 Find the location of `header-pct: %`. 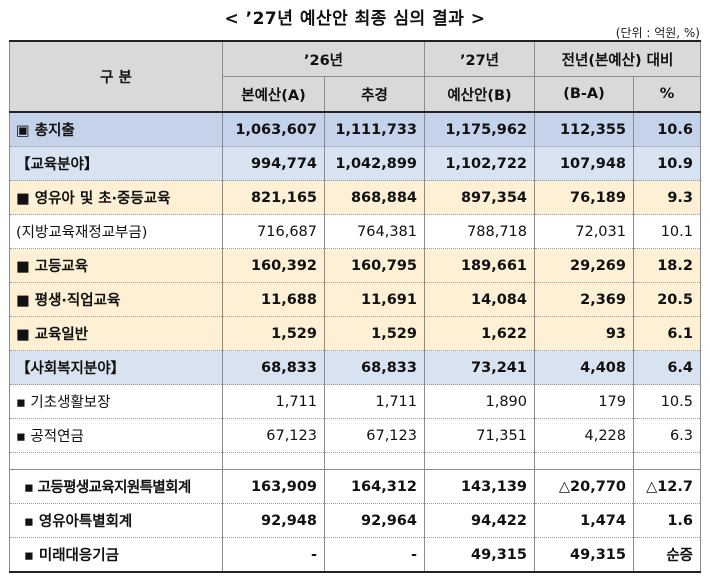

header-pct: % is located at coordinates (667, 94).